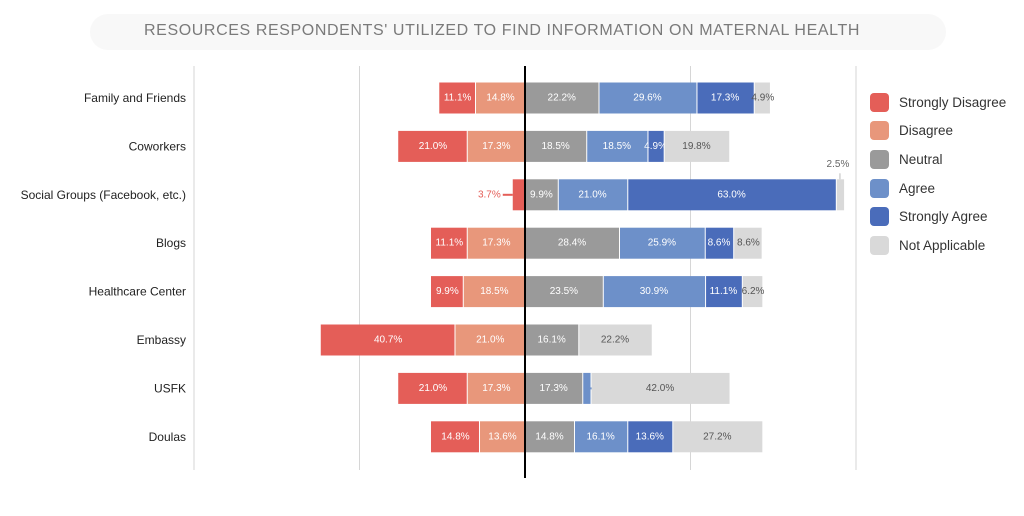 The height and width of the screenshot is (516, 1024). I want to click on legend-label: Neutral, so click(921, 159).